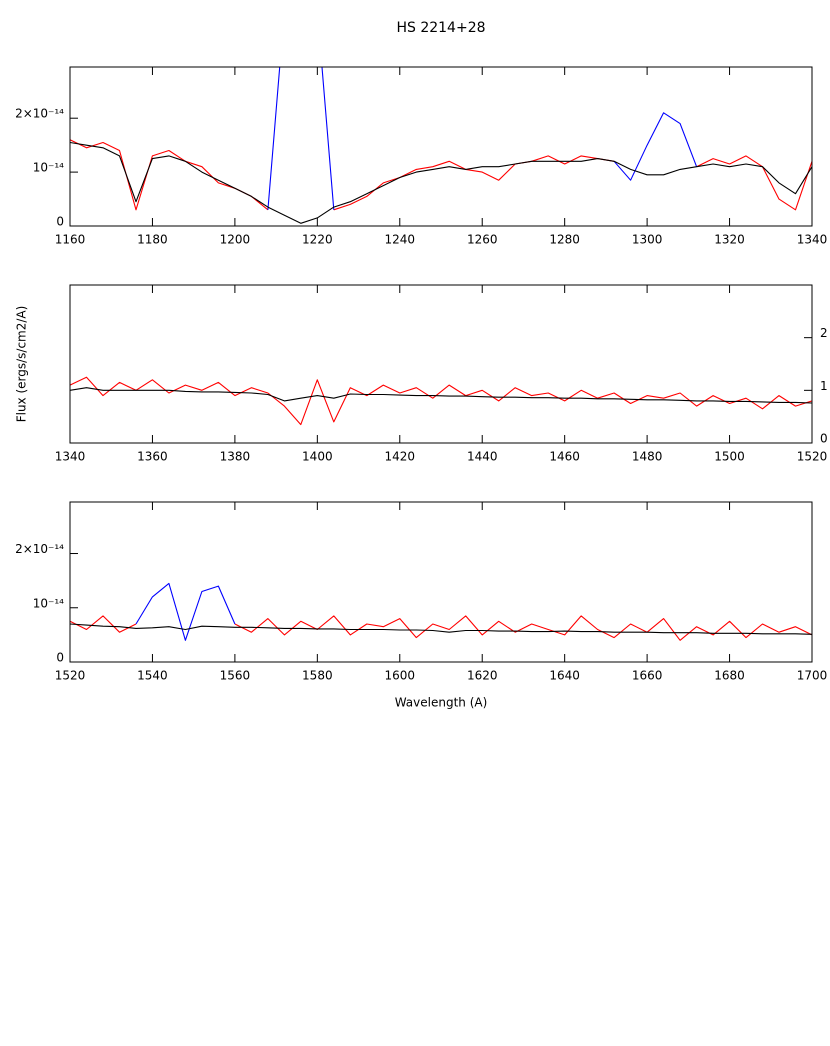  Describe the element at coordinates (729, 457) in the screenshot. I see `x-tick-label: 1500` at that location.